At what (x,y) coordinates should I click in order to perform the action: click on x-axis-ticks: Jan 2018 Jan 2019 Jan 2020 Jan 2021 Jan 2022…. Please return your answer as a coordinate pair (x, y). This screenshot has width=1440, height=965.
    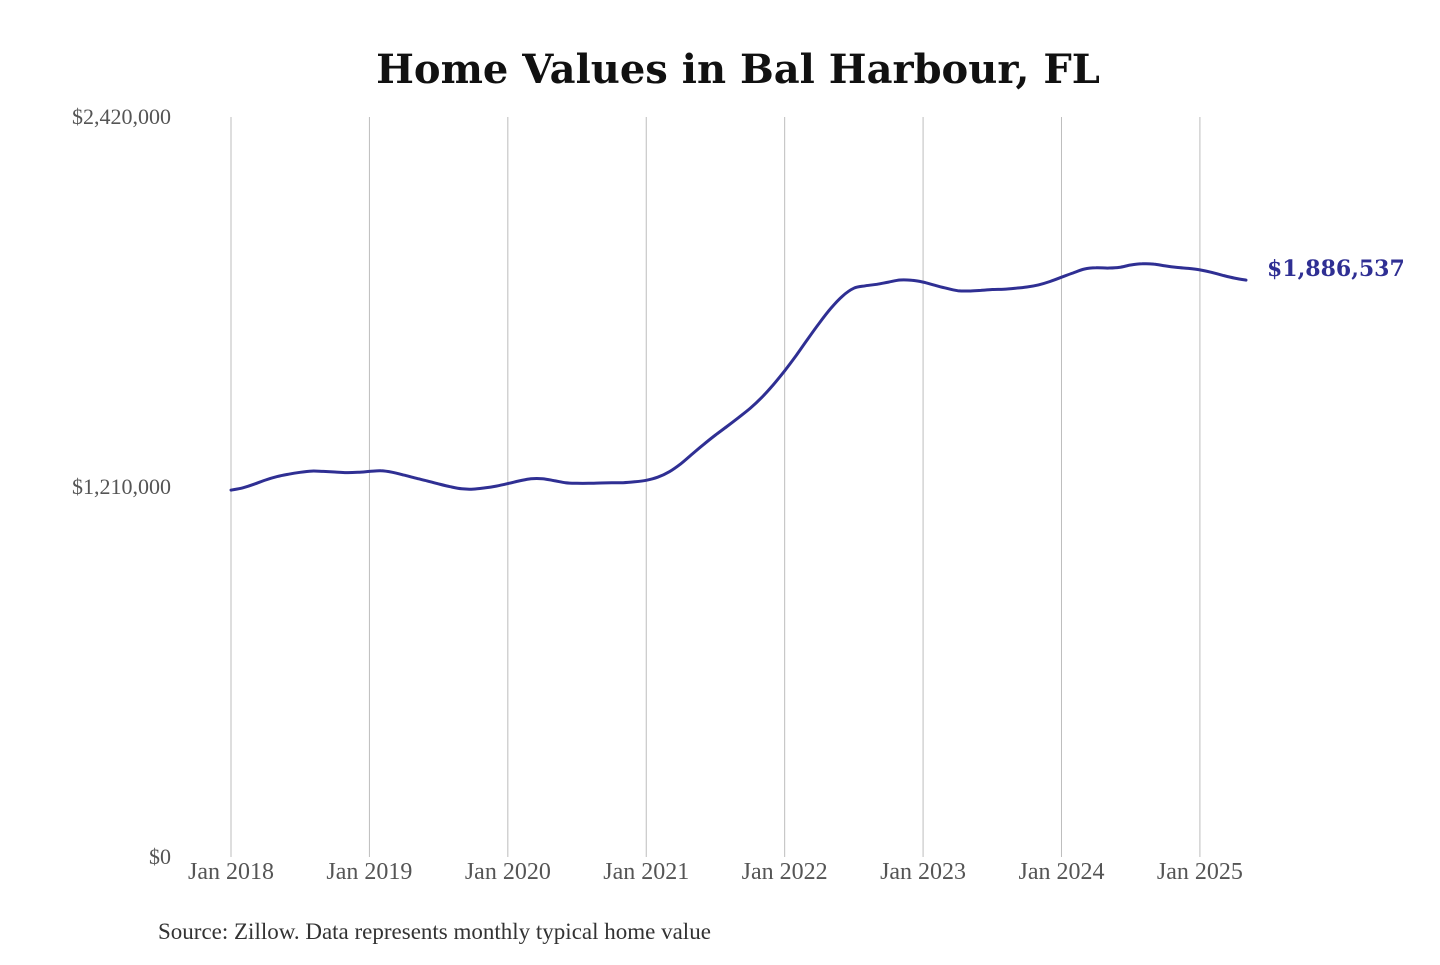
    Looking at the image, I should click on (715, 872).